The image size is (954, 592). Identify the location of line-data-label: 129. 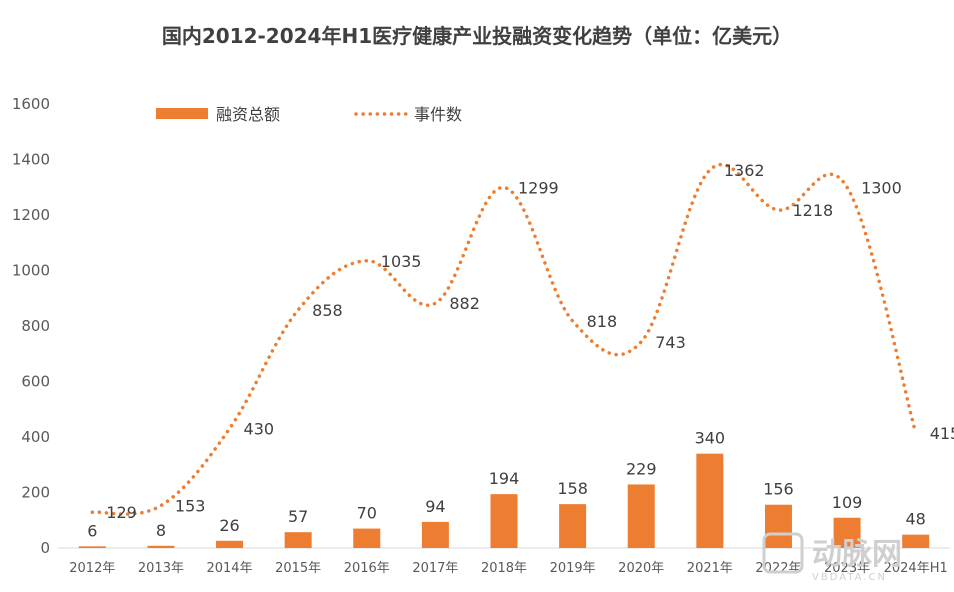
(121, 512).